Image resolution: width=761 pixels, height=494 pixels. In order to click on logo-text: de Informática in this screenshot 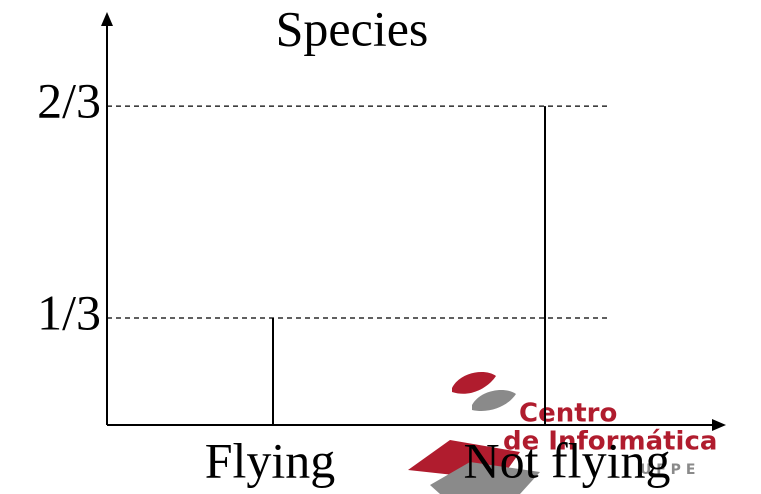, I will do `click(610, 442)`.